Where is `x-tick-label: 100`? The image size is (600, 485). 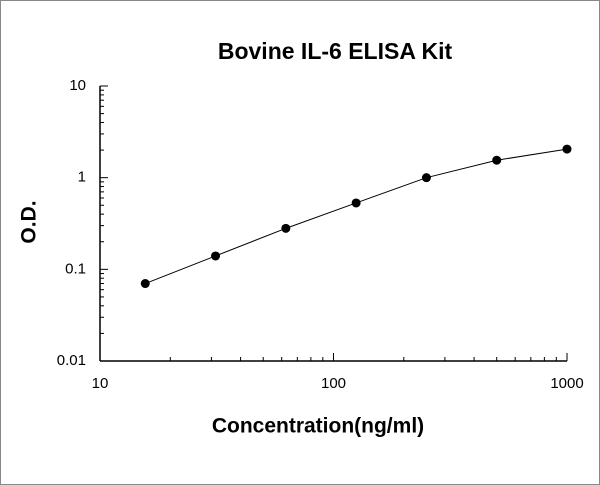
x-tick-label: 100 is located at coordinates (333, 383).